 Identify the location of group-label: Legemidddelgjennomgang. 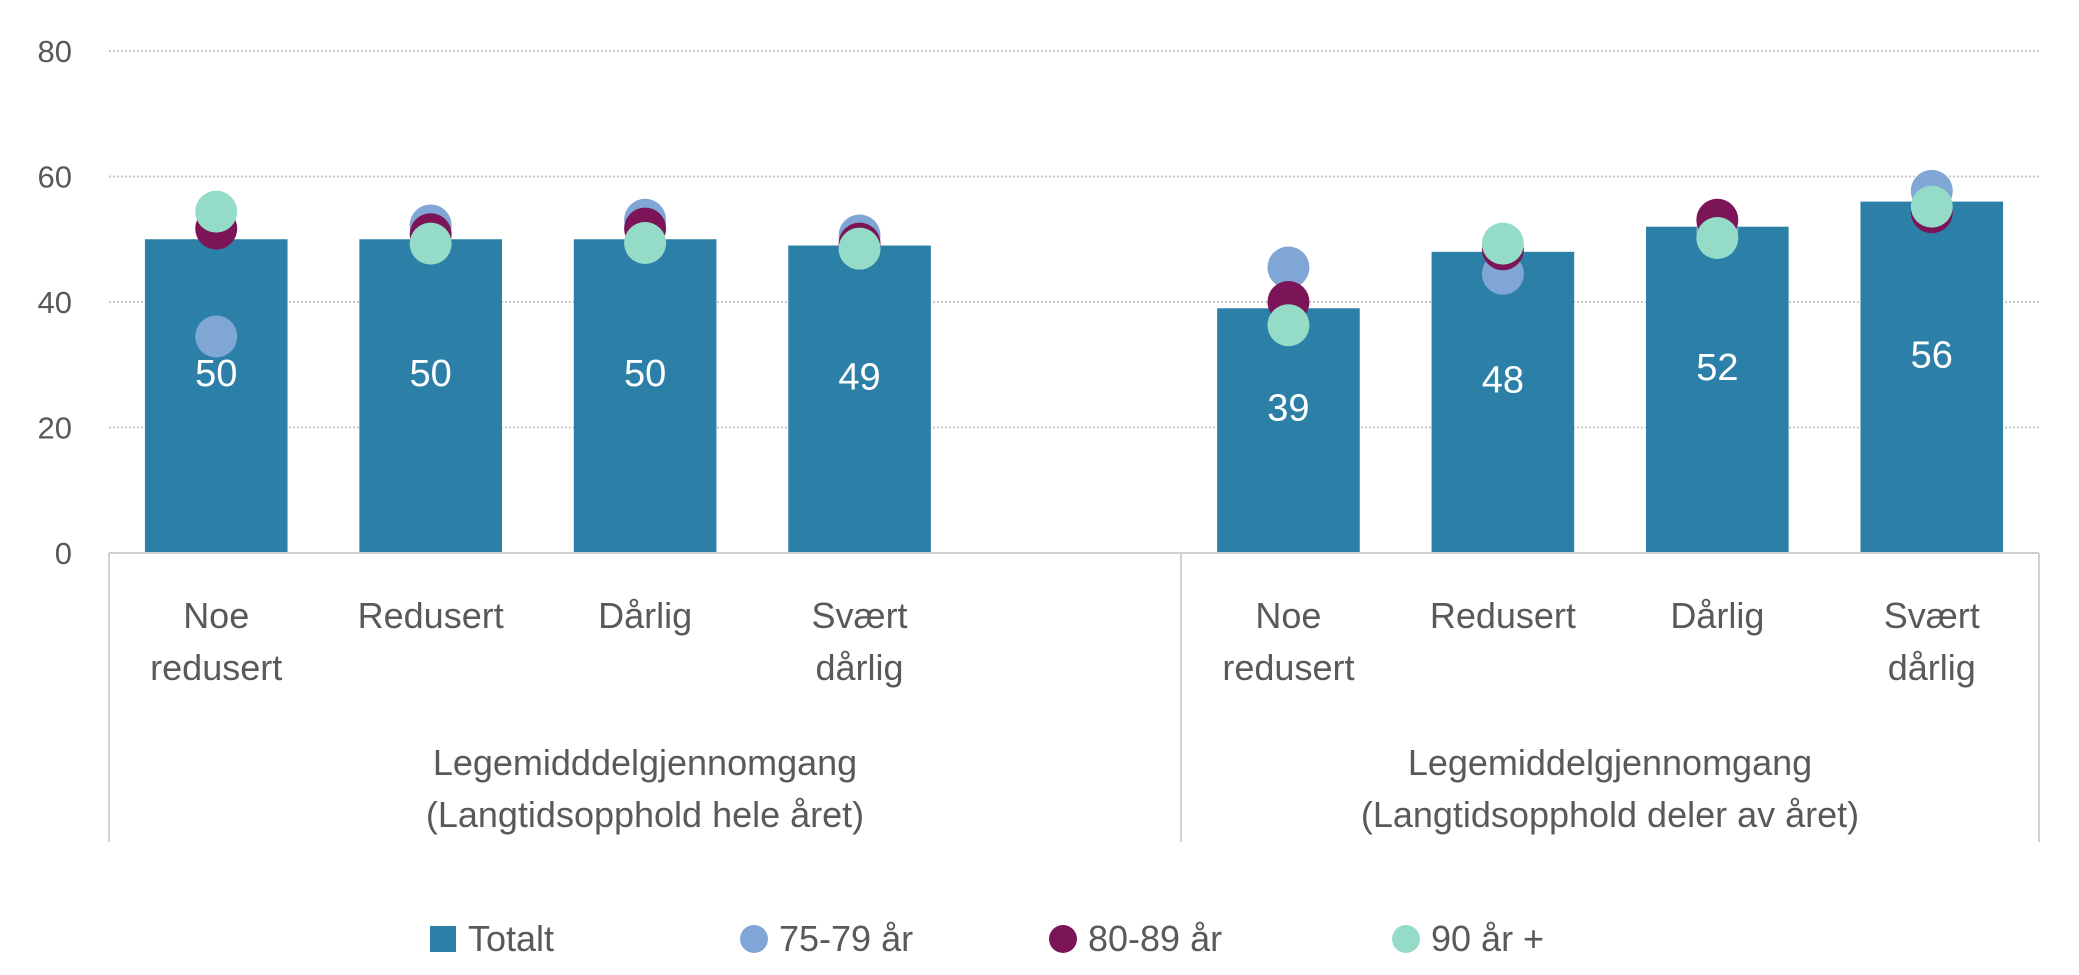
(645, 762).